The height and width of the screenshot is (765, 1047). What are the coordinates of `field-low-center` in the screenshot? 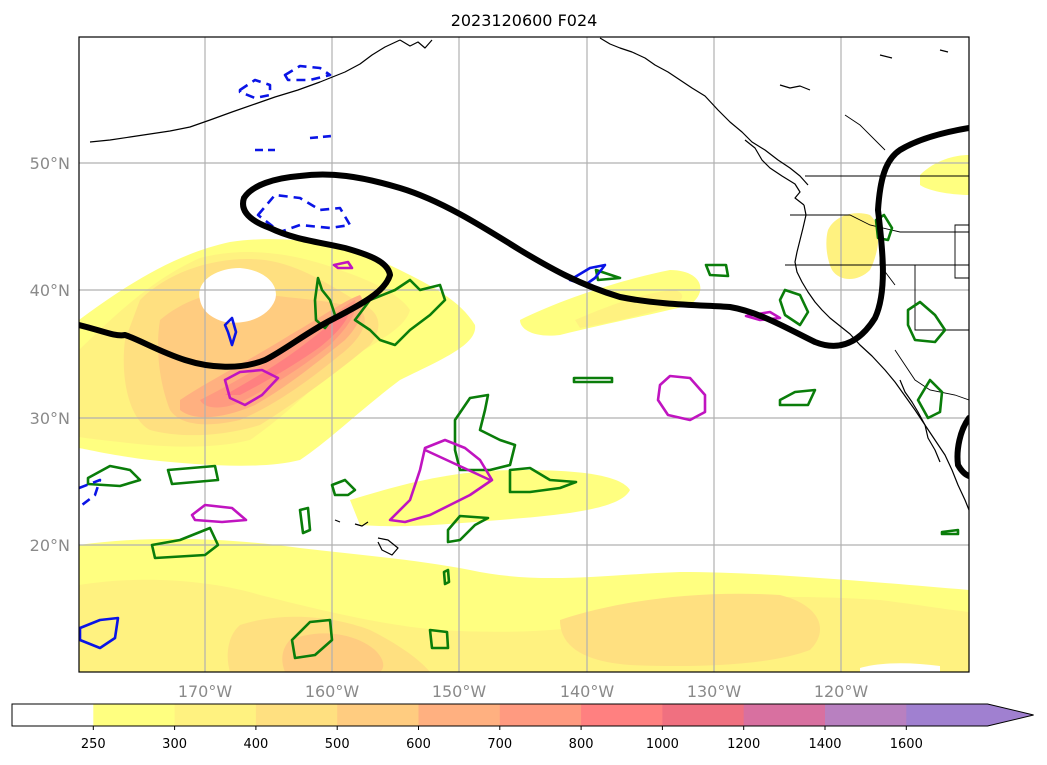 It's located at (237, 295).